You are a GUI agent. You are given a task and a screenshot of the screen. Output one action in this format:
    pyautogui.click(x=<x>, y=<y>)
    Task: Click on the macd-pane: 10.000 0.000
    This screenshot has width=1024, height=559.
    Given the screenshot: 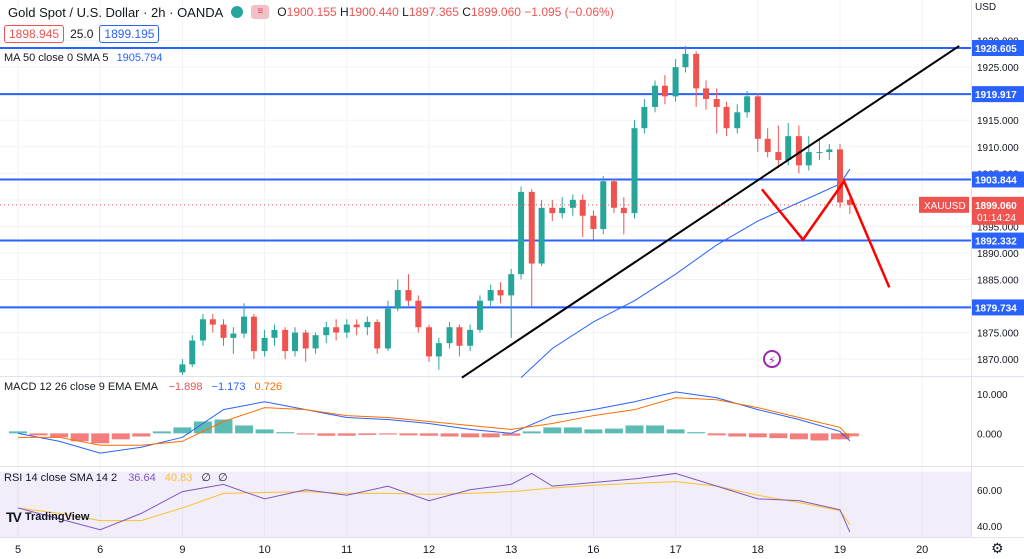 What is the action you would take?
    pyautogui.click(x=508, y=422)
    